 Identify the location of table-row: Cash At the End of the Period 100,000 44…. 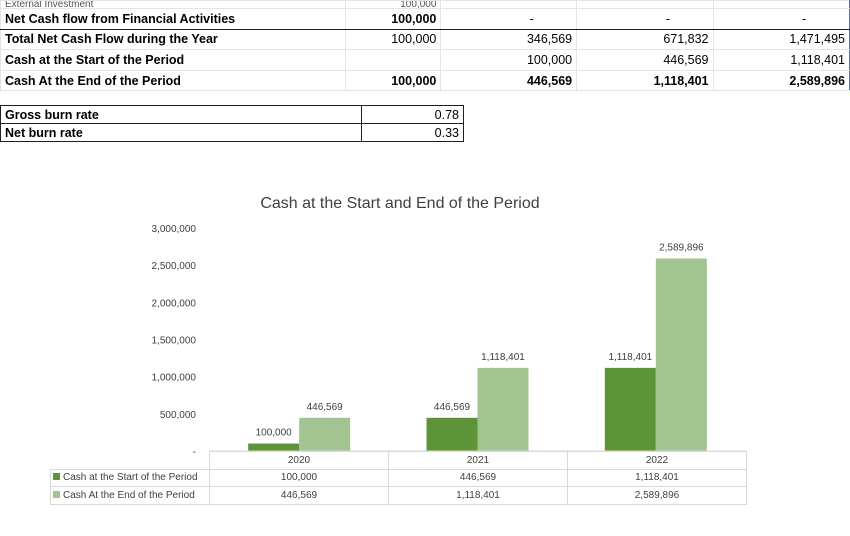
(425, 80).